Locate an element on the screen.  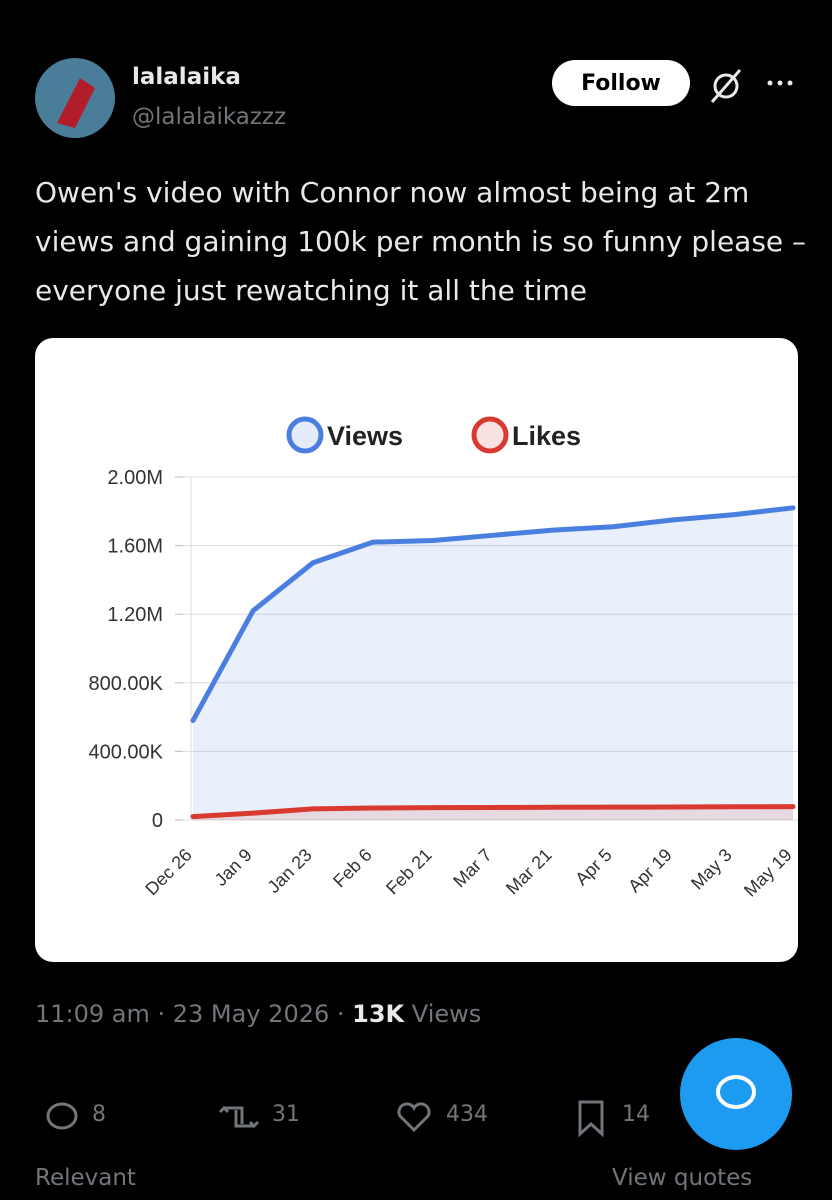
y-tick-label: 800.00K is located at coordinates (125, 684).